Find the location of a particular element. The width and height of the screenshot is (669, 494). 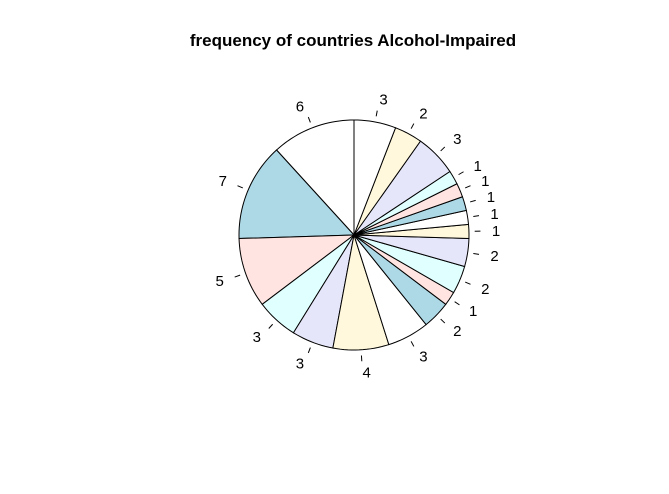

slice-label: 5 is located at coordinates (219, 281).